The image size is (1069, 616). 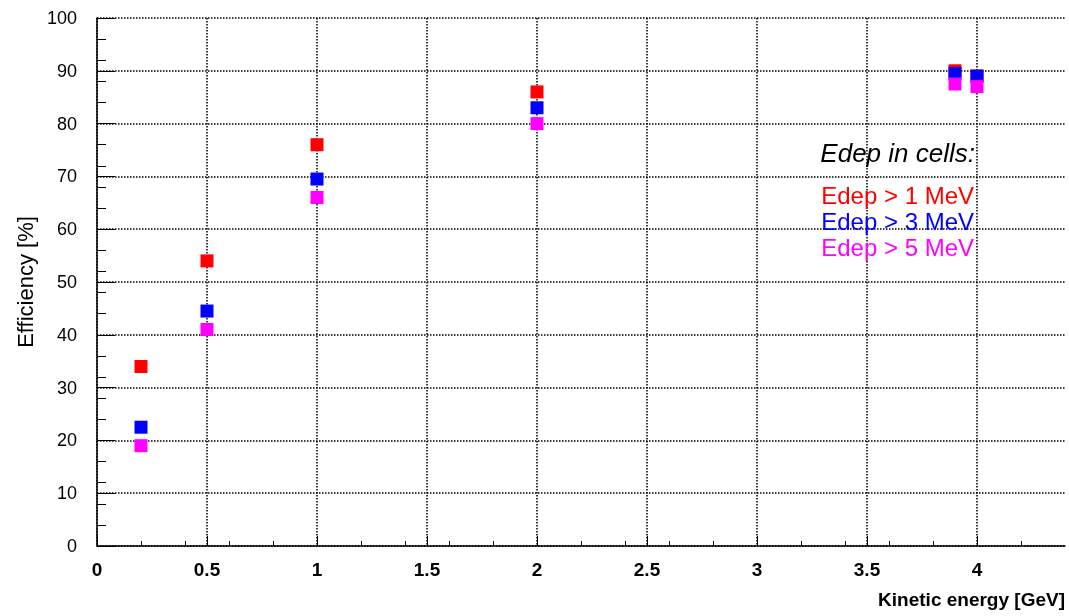 I want to click on x-tick-label: 2, so click(x=537, y=569).